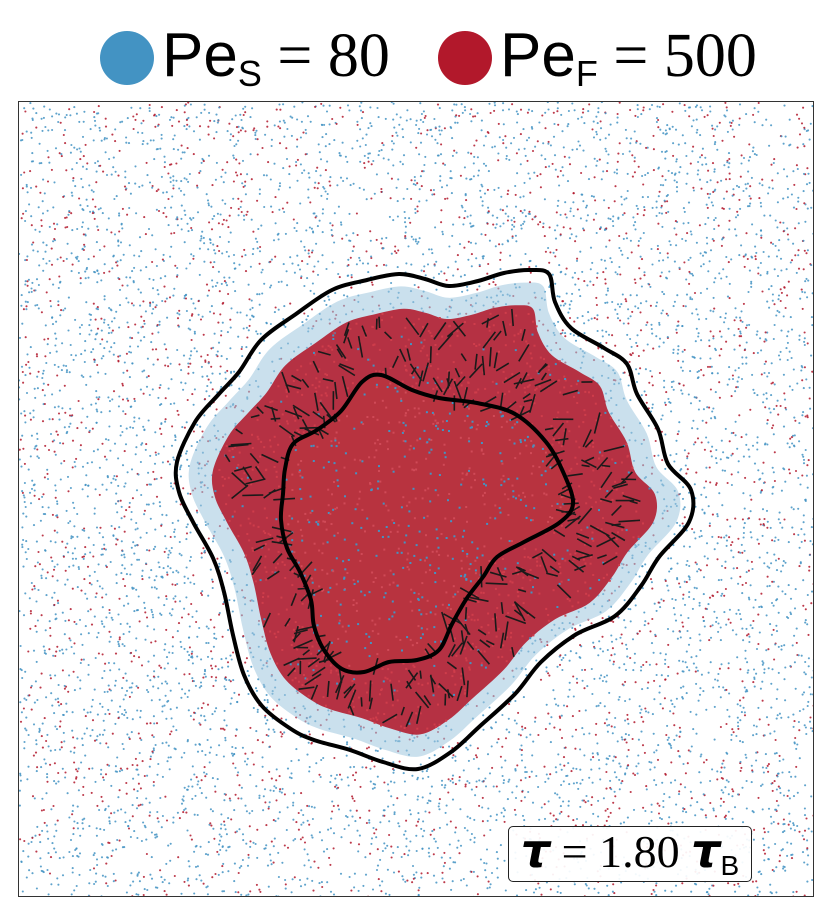  Describe the element at coordinates (730, 865) in the screenshot. I see `time-unit-subscript: B` at that location.